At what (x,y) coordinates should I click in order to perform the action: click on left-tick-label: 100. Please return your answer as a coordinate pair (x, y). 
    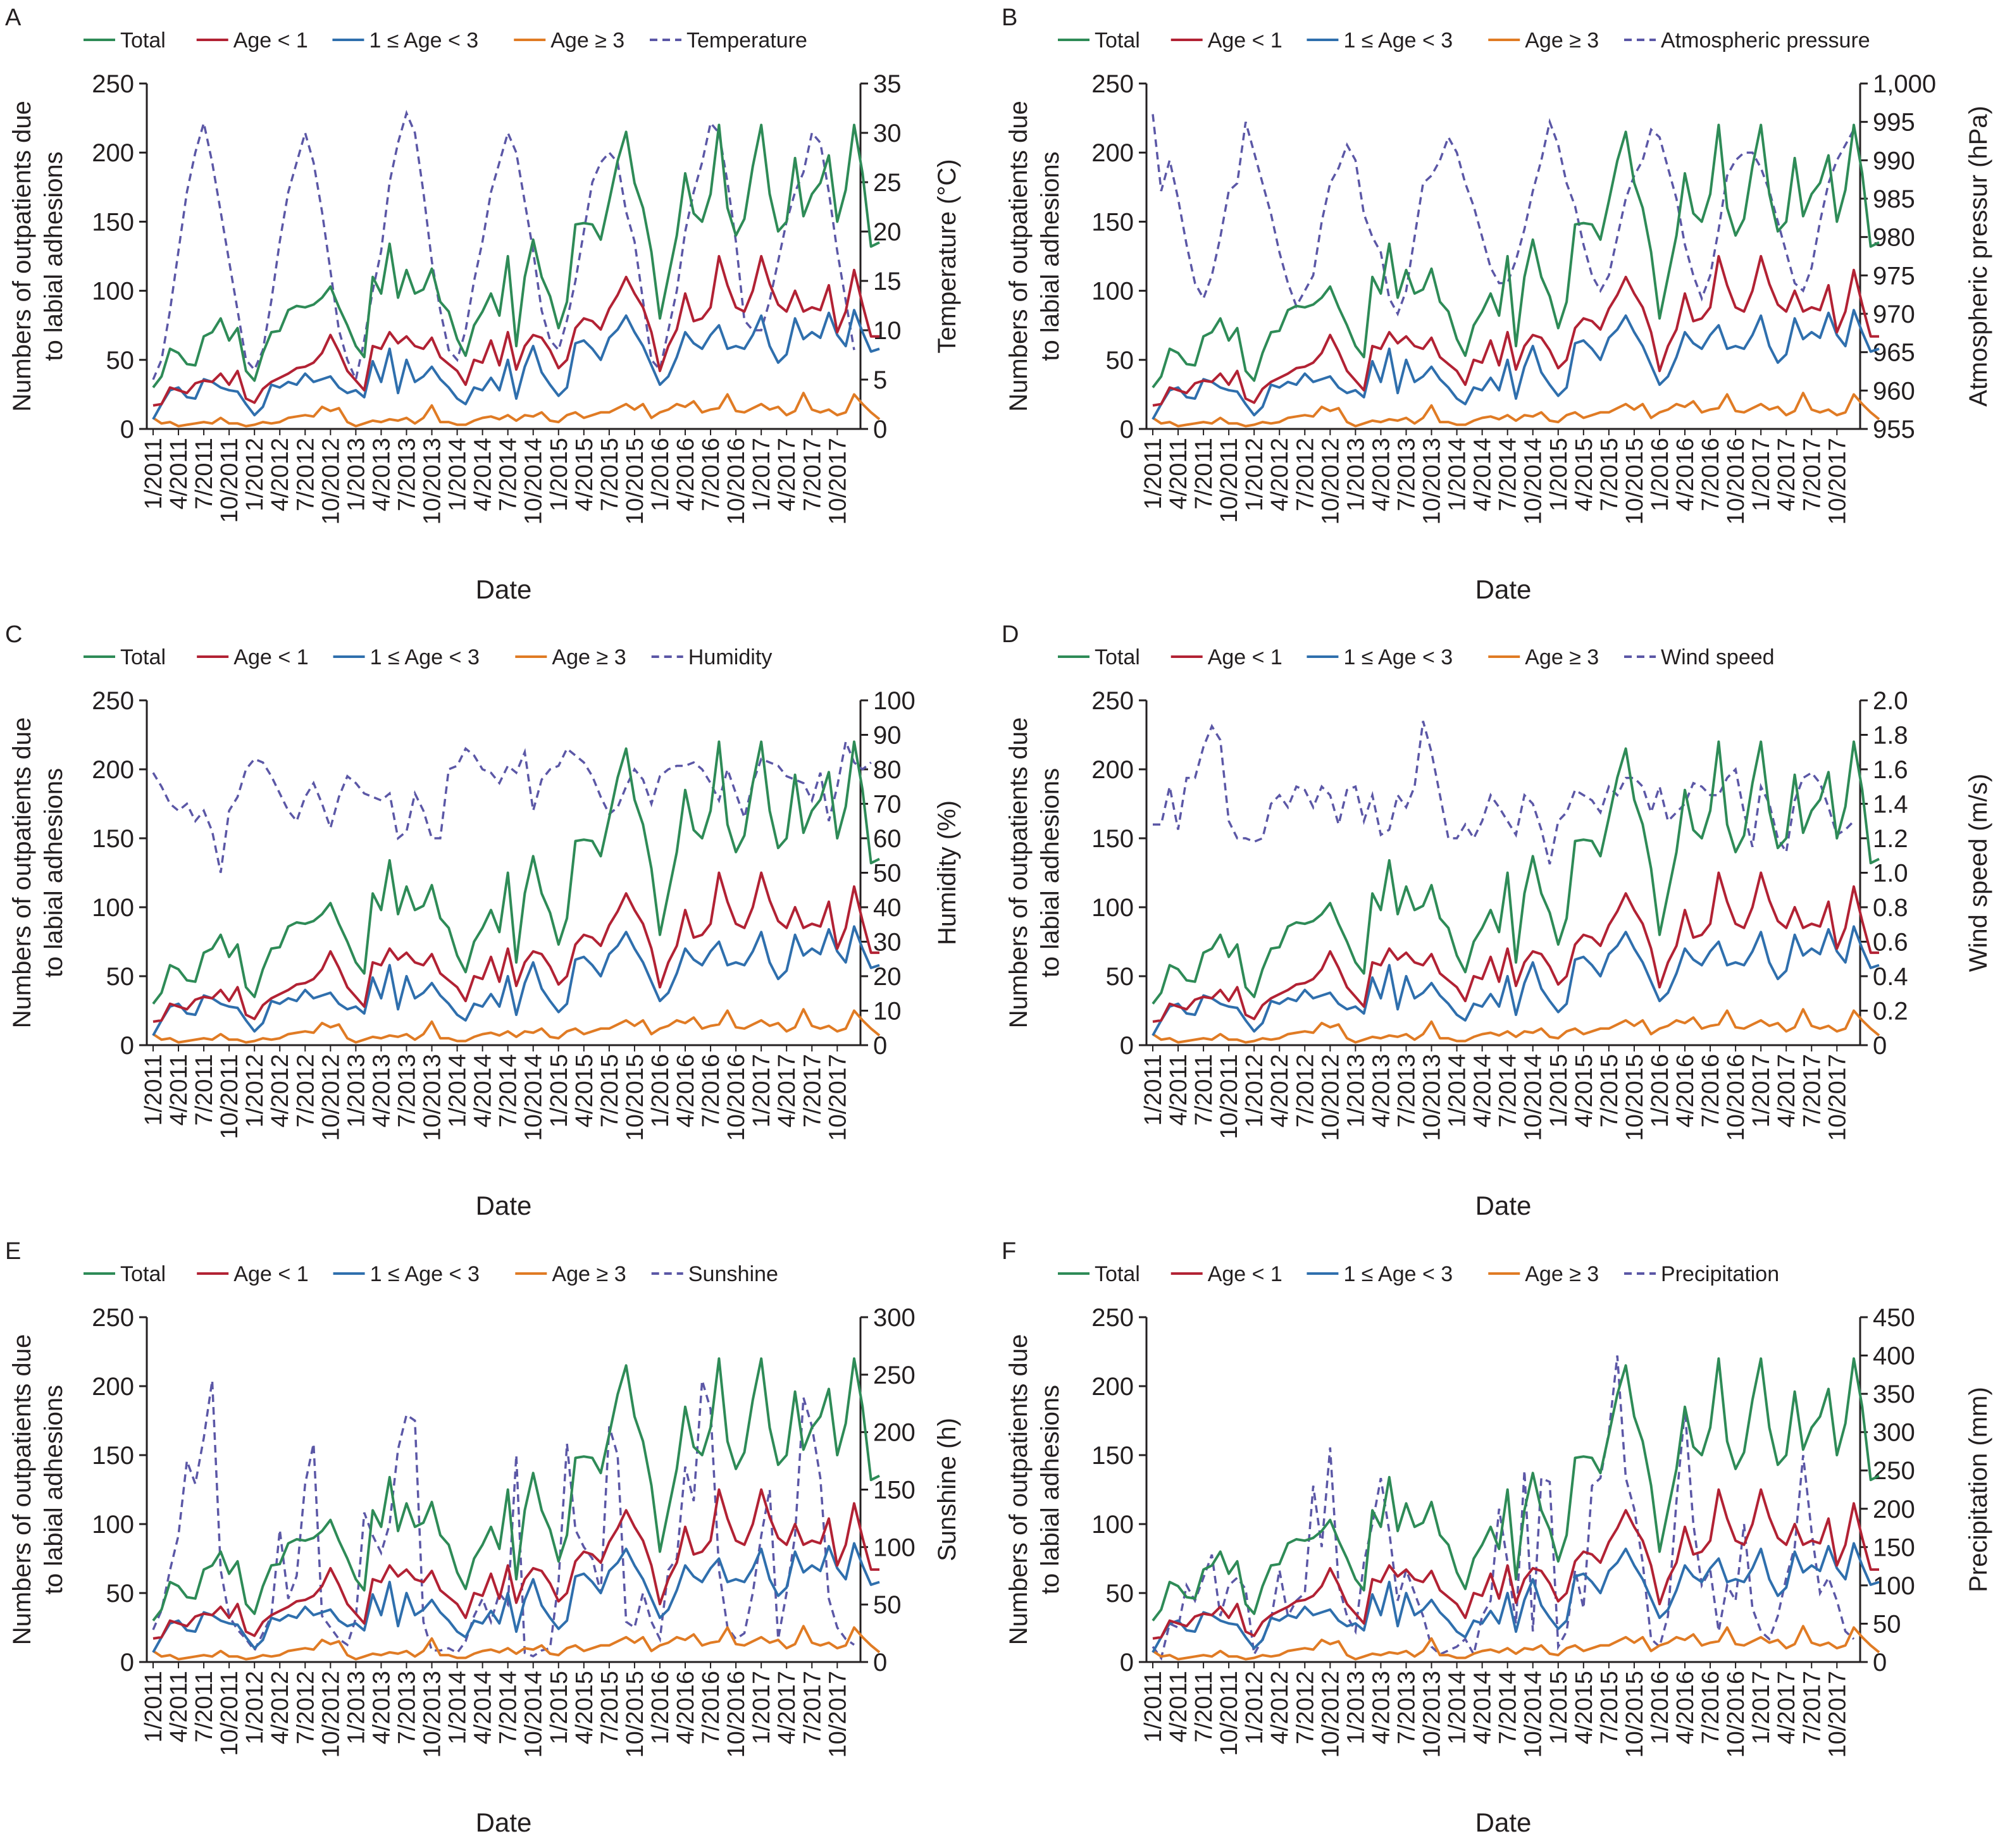
    Looking at the image, I should click on (113, 908).